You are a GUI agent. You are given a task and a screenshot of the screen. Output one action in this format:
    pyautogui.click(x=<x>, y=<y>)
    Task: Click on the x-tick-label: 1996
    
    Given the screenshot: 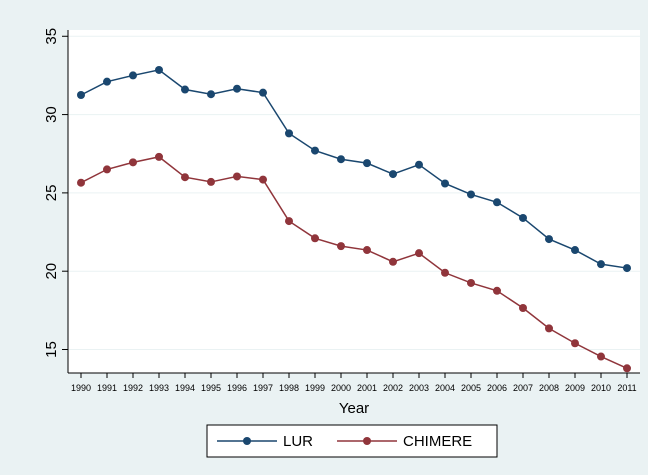 What is the action you would take?
    pyautogui.click(x=237, y=388)
    